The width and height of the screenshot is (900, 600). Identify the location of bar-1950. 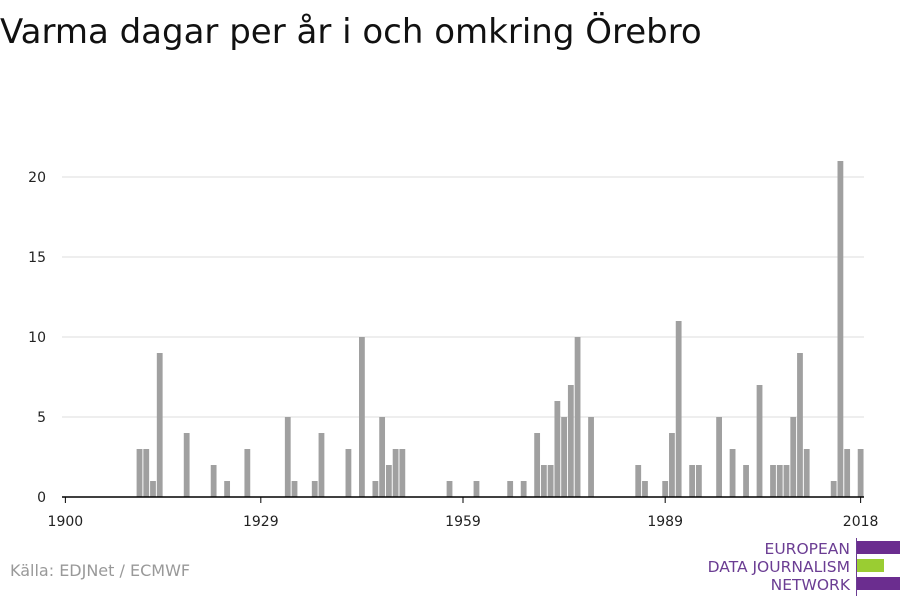
(402, 473).